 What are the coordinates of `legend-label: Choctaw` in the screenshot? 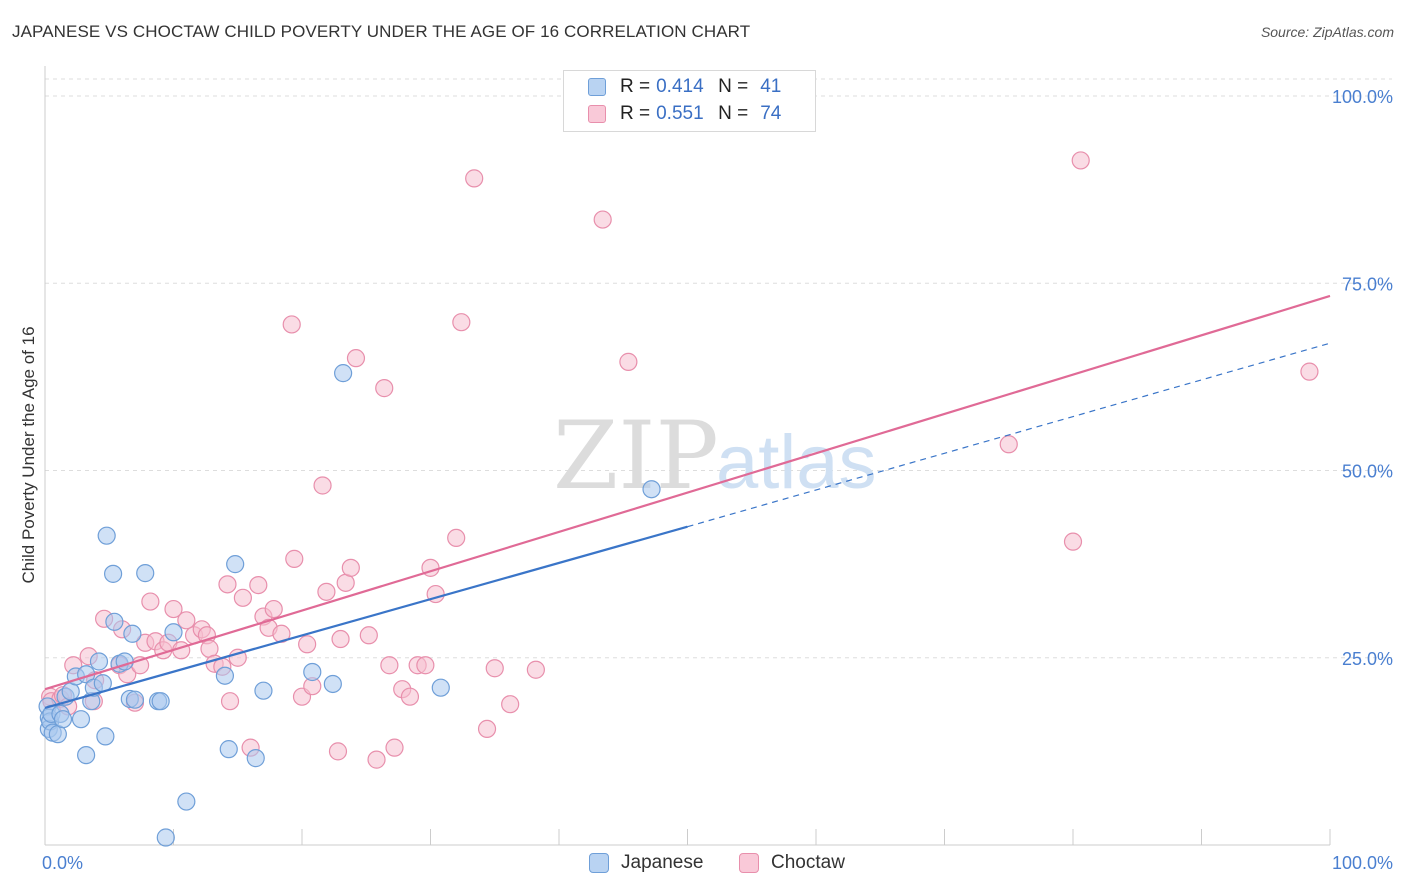 It's located at (808, 862).